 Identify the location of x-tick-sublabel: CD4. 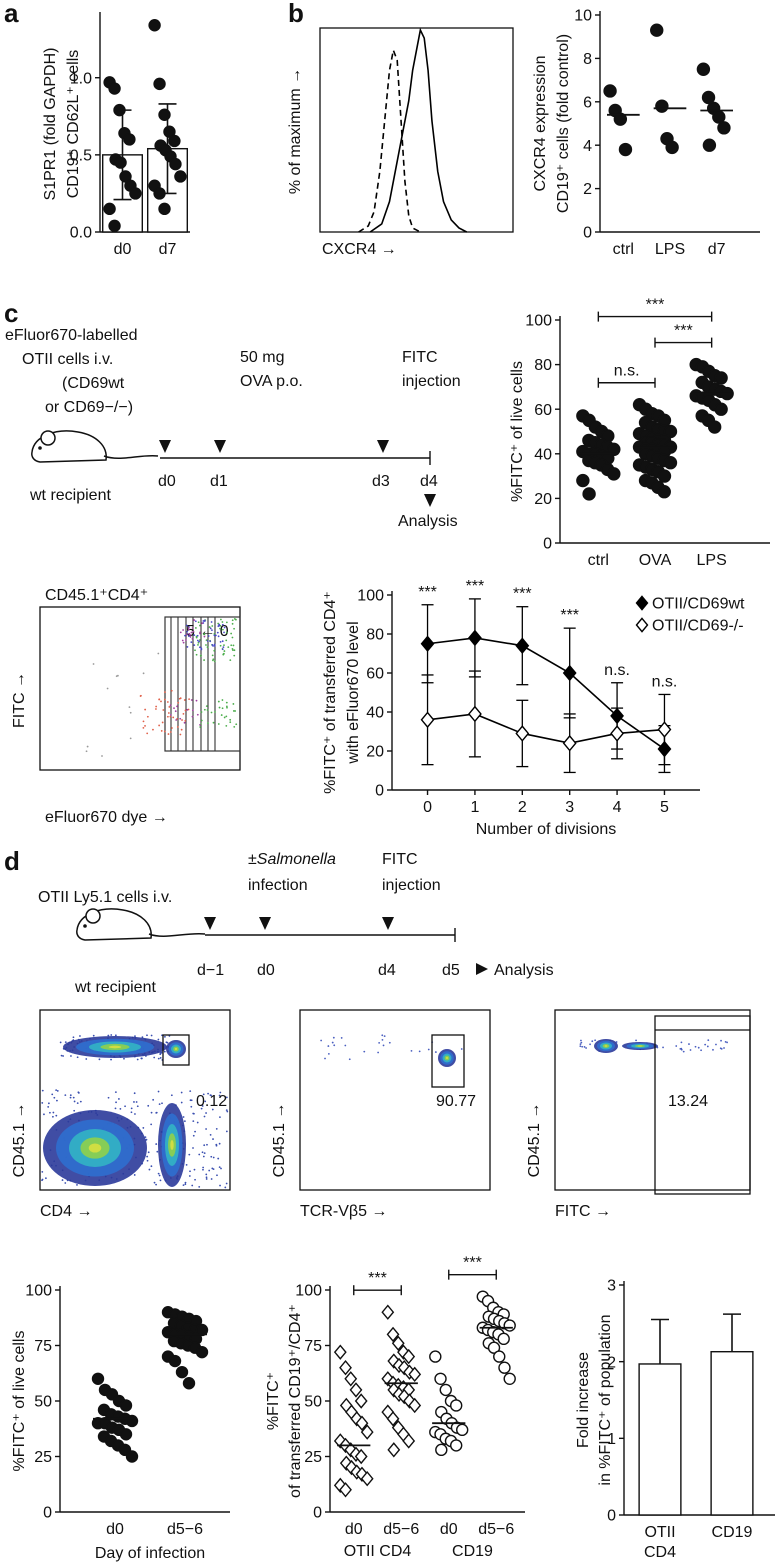
(660, 1552).